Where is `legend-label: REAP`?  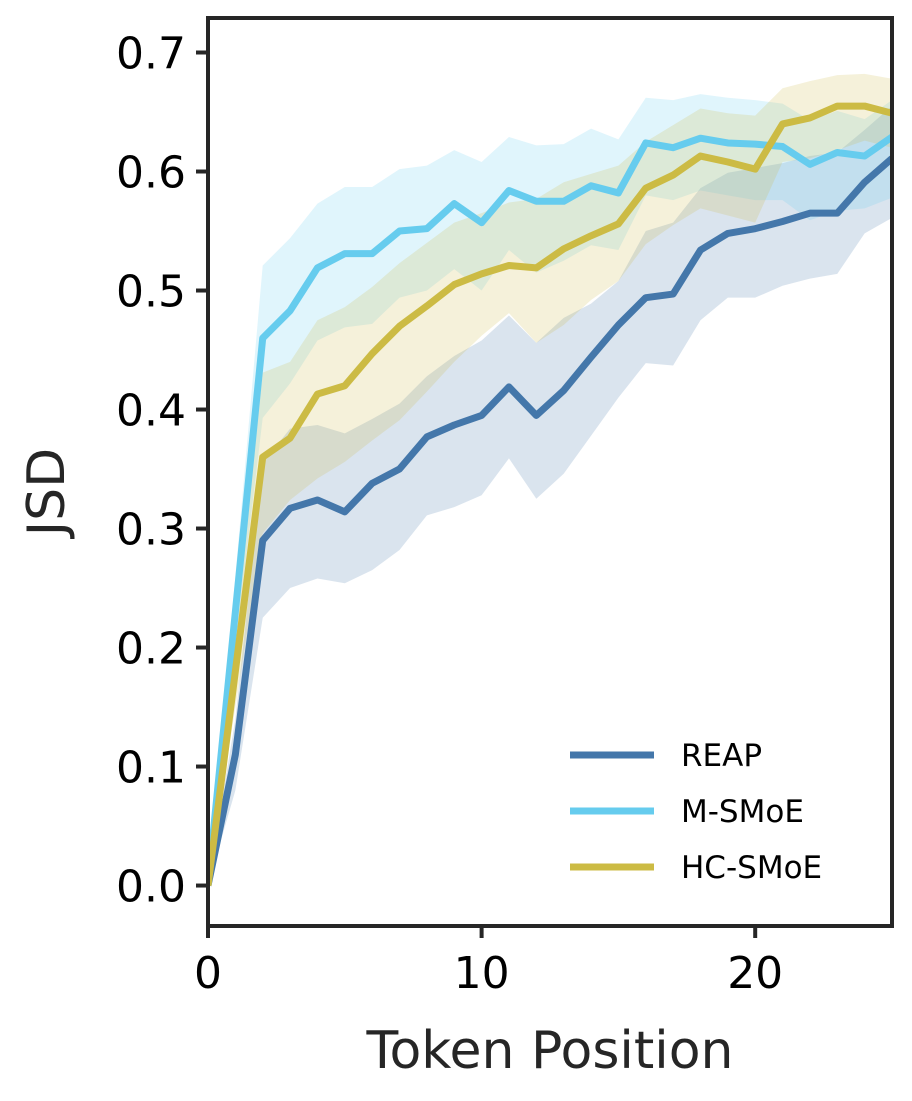 legend-label: REAP is located at coordinates (721, 756).